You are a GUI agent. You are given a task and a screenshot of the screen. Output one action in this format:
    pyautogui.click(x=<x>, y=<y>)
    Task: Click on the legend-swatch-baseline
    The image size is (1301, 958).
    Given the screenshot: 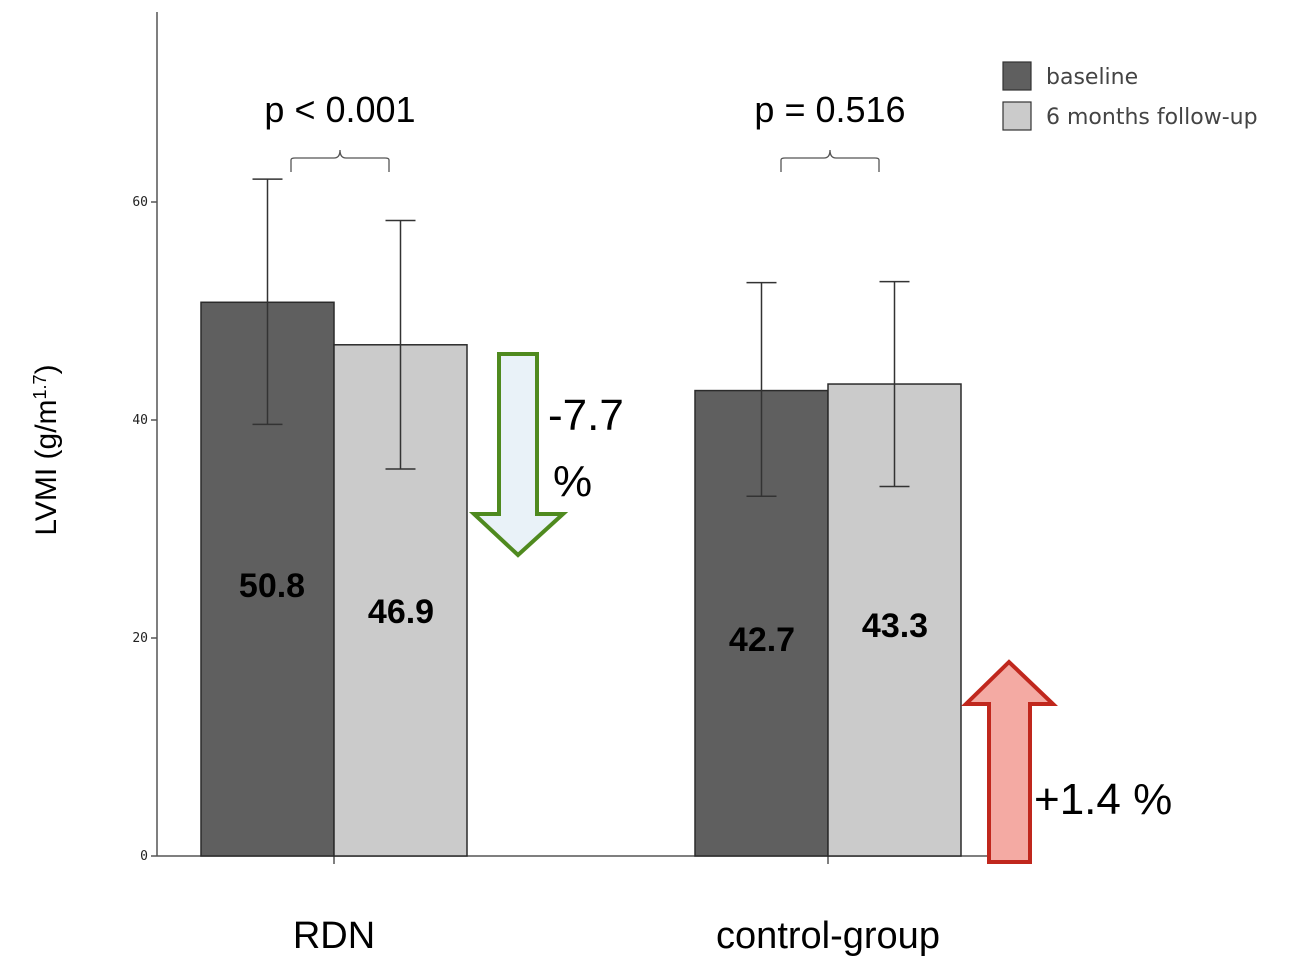 What is the action you would take?
    pyautogui.click(x=1017, y=76)
    